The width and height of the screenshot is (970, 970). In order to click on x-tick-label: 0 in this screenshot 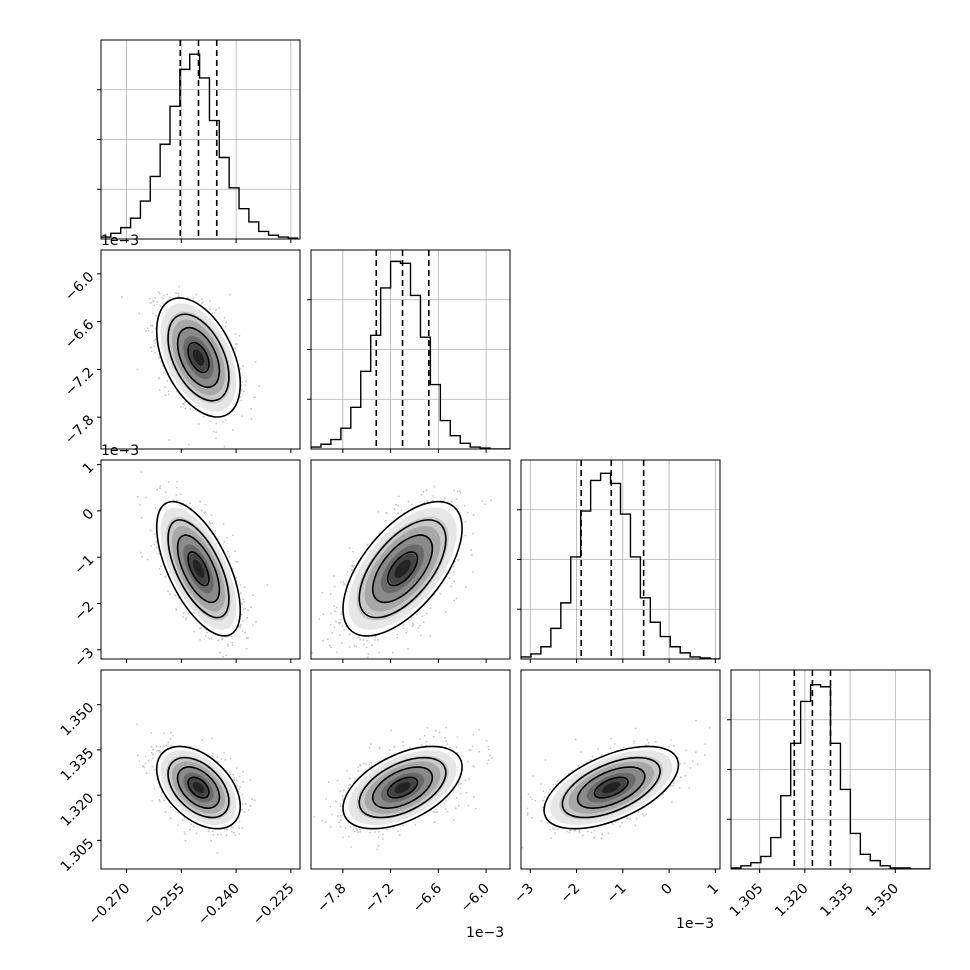, I will do `click(667, 890)`.